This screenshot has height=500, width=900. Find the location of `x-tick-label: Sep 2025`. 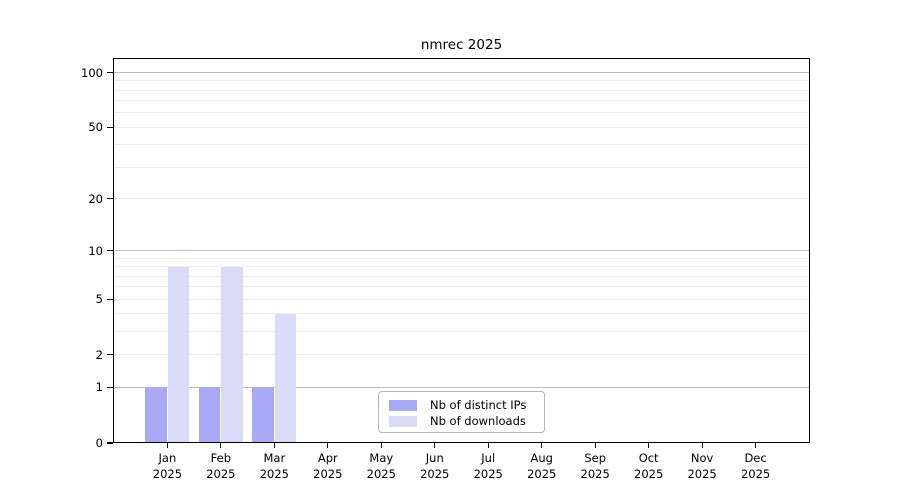

x-tick-label: Sep 2025 is located at coordinates (595, 466).